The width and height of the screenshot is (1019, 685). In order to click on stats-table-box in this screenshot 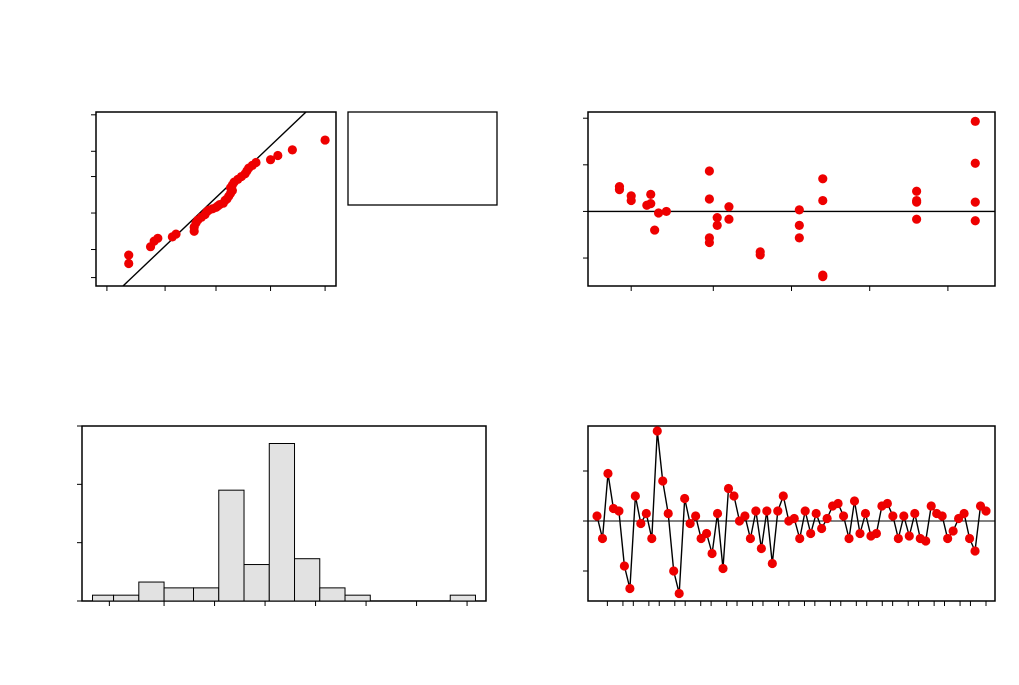, I will do `click(422, 158)`.